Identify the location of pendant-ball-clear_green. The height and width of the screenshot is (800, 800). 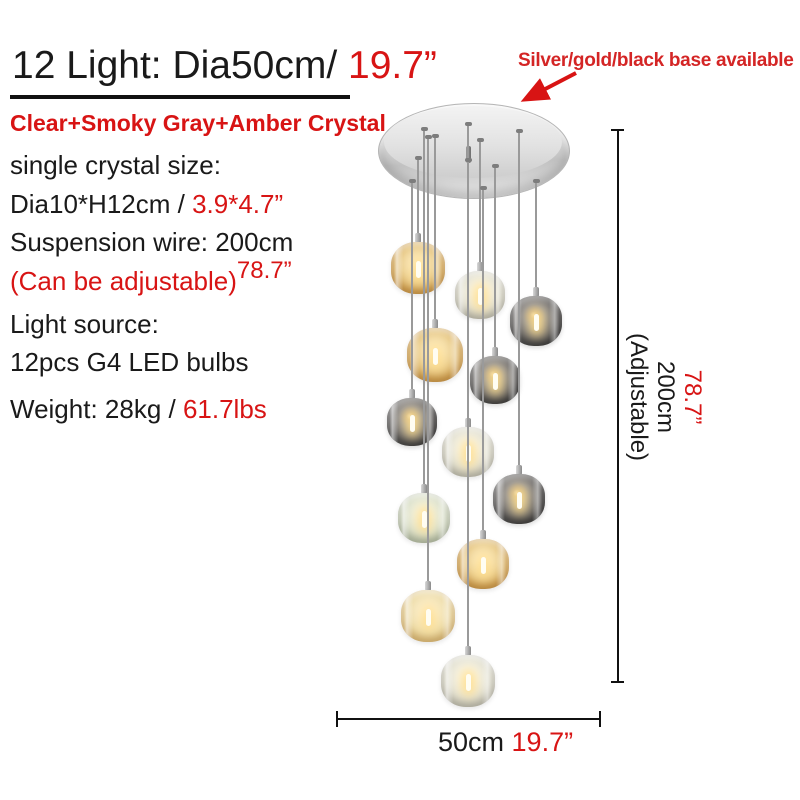
(424, 518).